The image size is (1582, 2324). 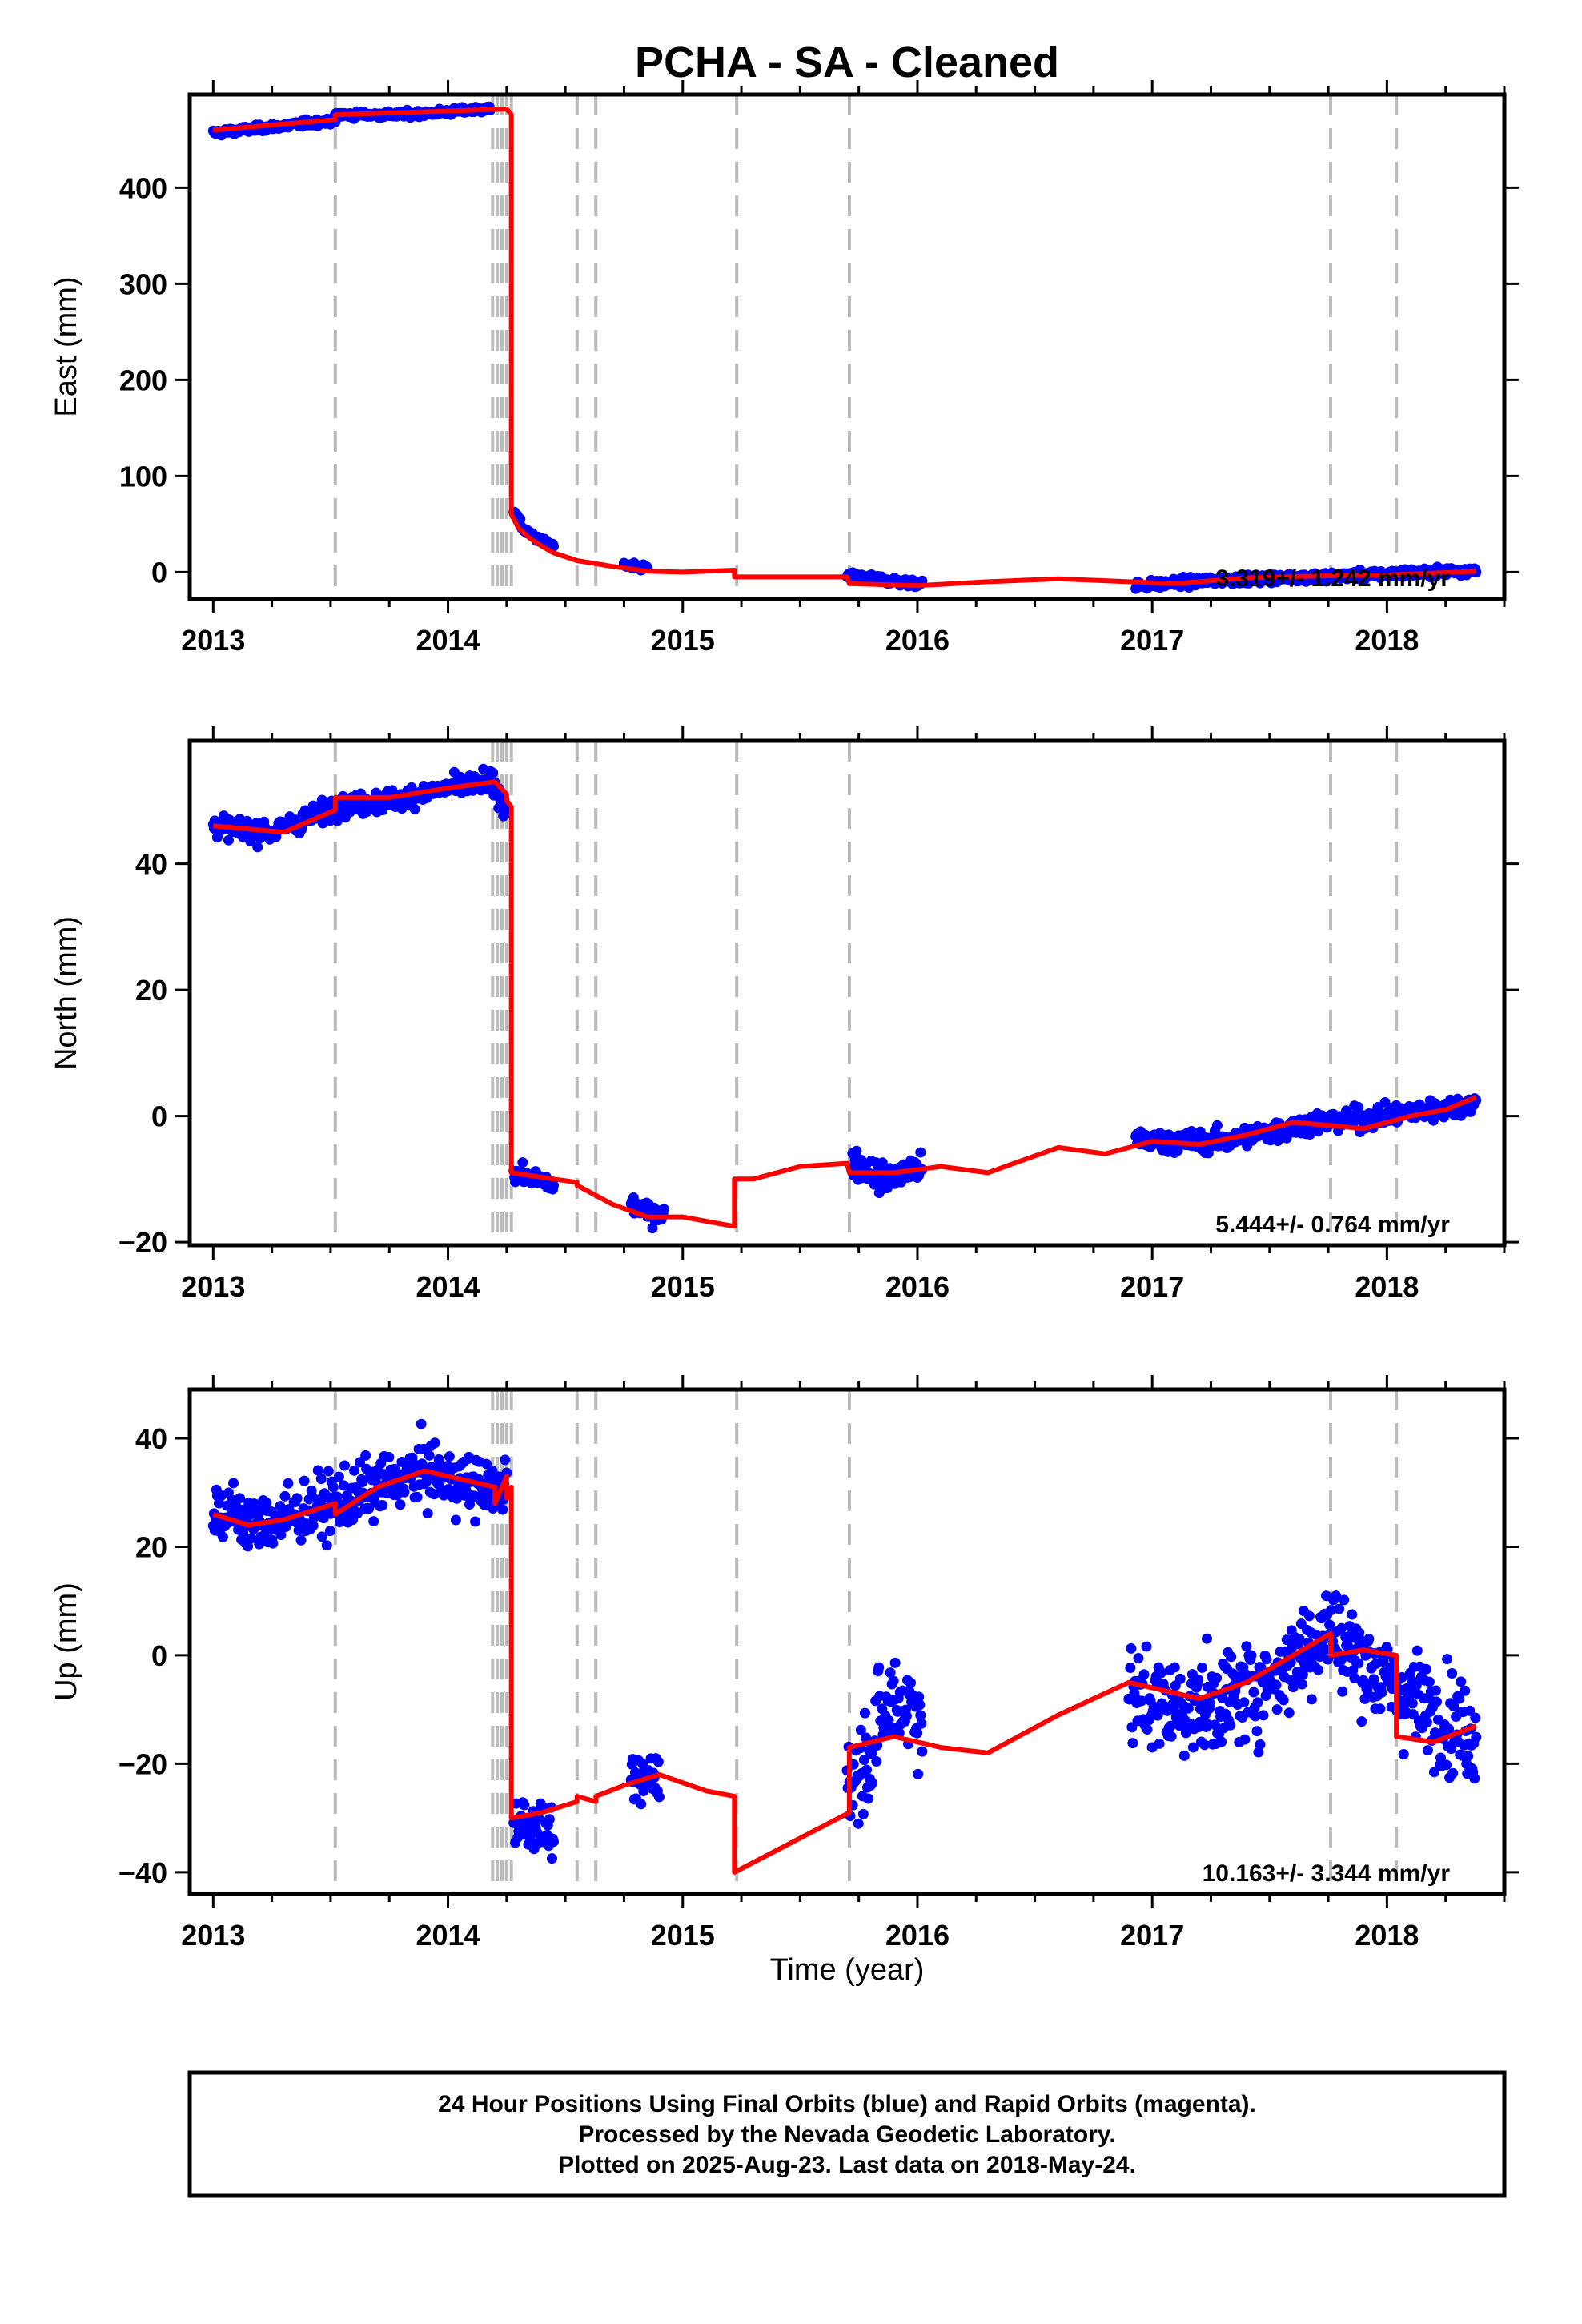 What do you see at coordinates (213, 640) in the screenshot?
I see `x-tick-label: 2013` at bounding box center [213, 640].